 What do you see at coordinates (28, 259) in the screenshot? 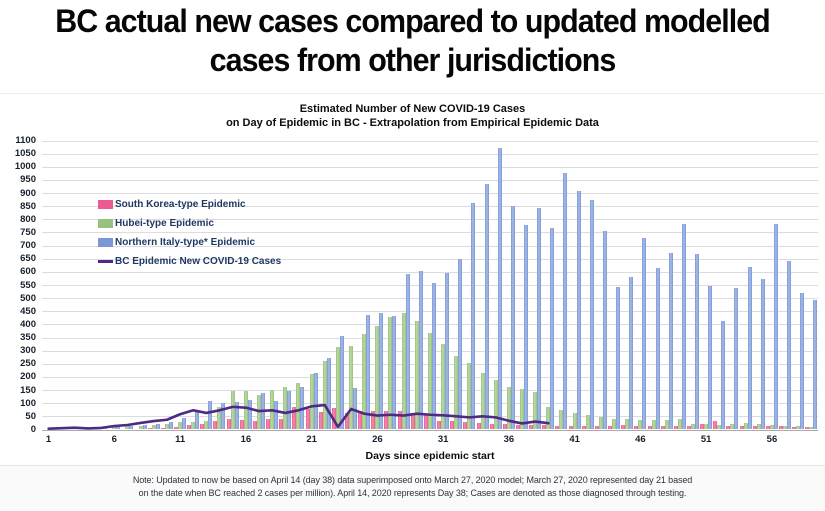
I see `y-tick-label-650: 650` at bounding box center [28, 259].